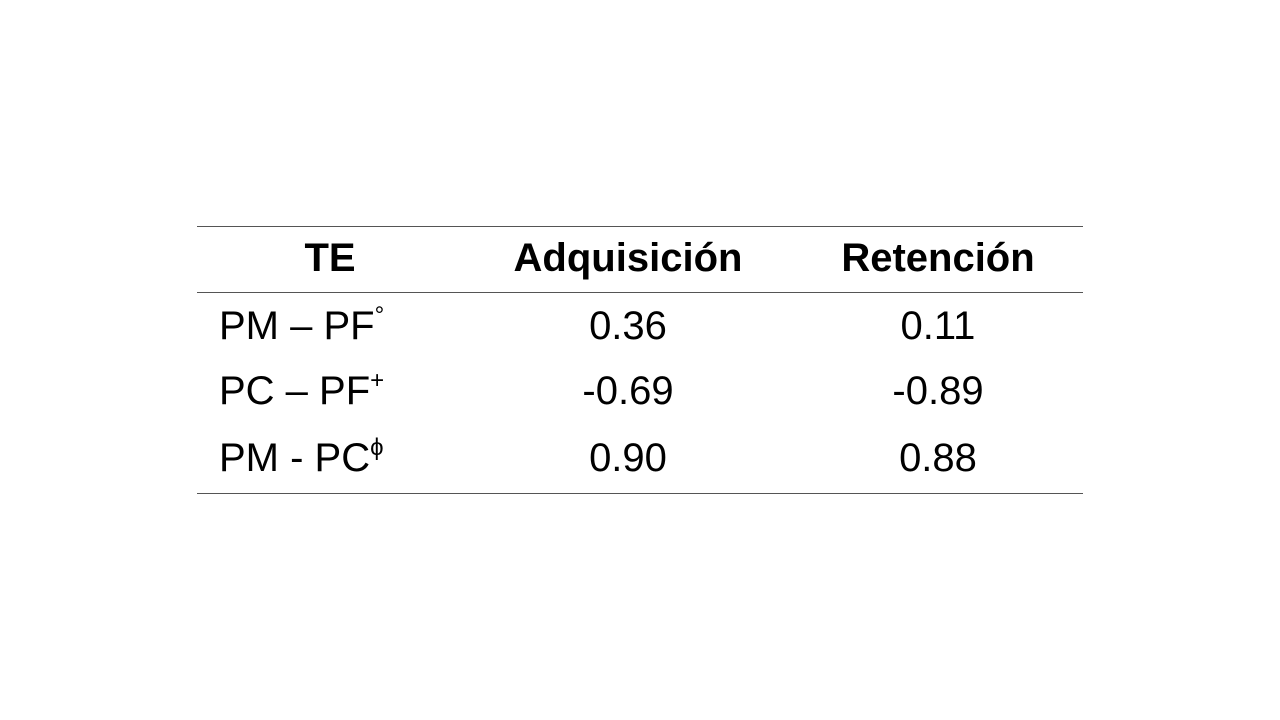 This screenshot has height=720, width=1280. Describe the element at coordinates (640, 226) in the screenshot. I see `top-rule` at that location.